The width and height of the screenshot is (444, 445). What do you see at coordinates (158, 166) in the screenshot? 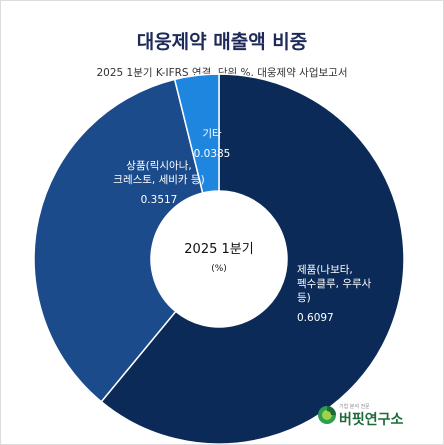
I see `label-goods-text: 상품(릭시아나,` at bounding box center [158, 166].